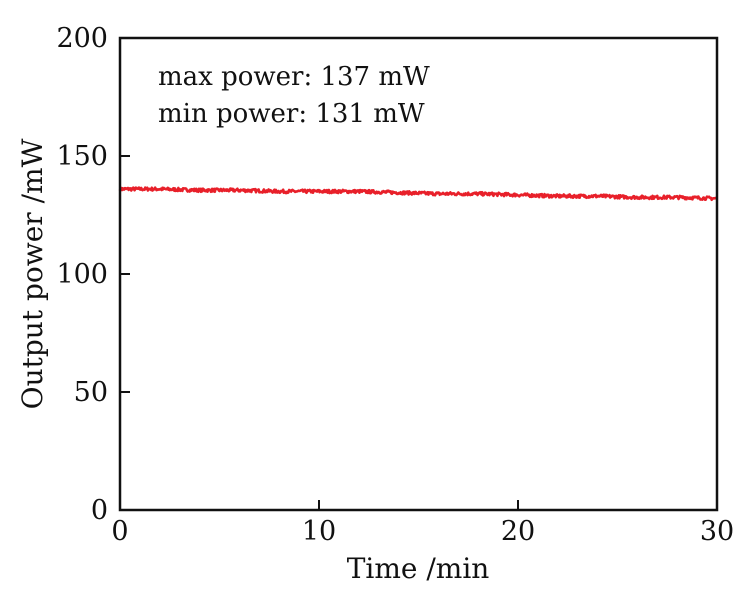  What do you see at coordinates (82, 274) in the screenshot?
I see `y-tick-label: 100` at bounding box center [82, 274].